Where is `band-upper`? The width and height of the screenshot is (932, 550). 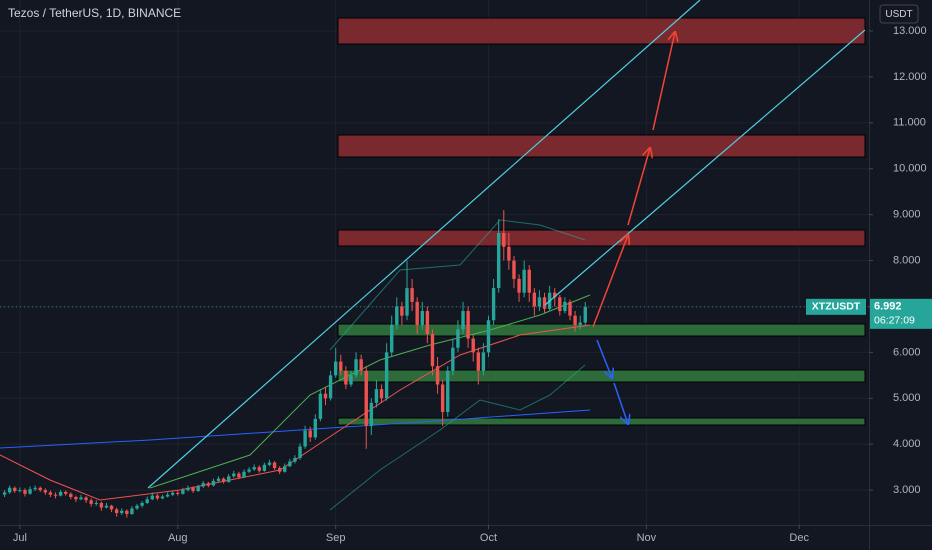
band-upper is located at coordinates (457, 285).